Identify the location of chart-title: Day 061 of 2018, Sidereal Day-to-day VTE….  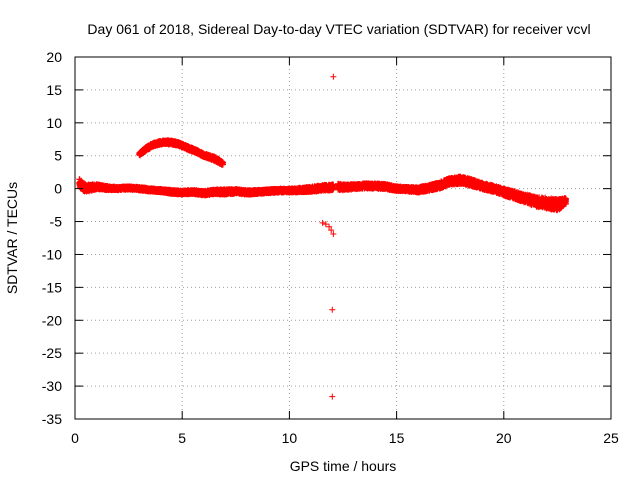
(338, 29).